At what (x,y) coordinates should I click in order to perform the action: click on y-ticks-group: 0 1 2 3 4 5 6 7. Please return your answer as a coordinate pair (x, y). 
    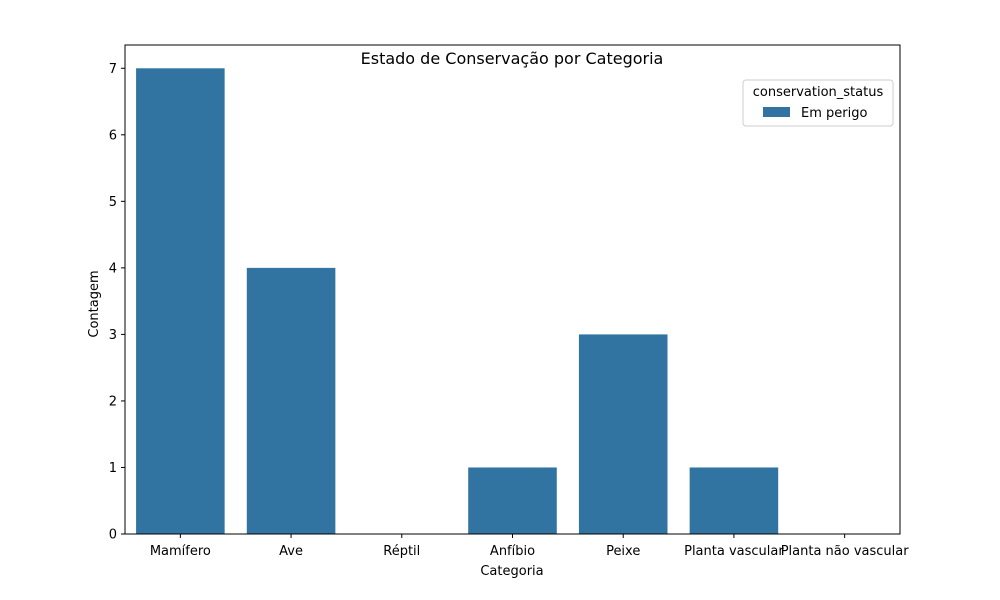
    Looking at the image, I should click on (117, 302).